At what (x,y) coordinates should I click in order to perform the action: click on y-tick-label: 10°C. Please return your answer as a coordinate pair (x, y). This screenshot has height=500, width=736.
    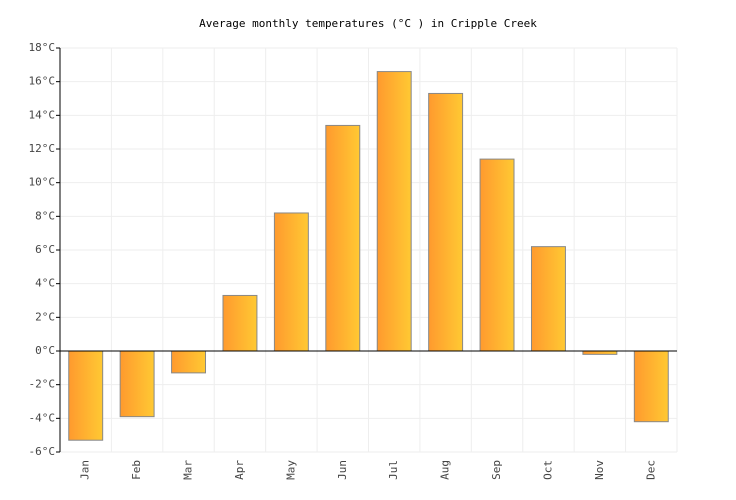
    Looking at the image, I should click on (42, 182).